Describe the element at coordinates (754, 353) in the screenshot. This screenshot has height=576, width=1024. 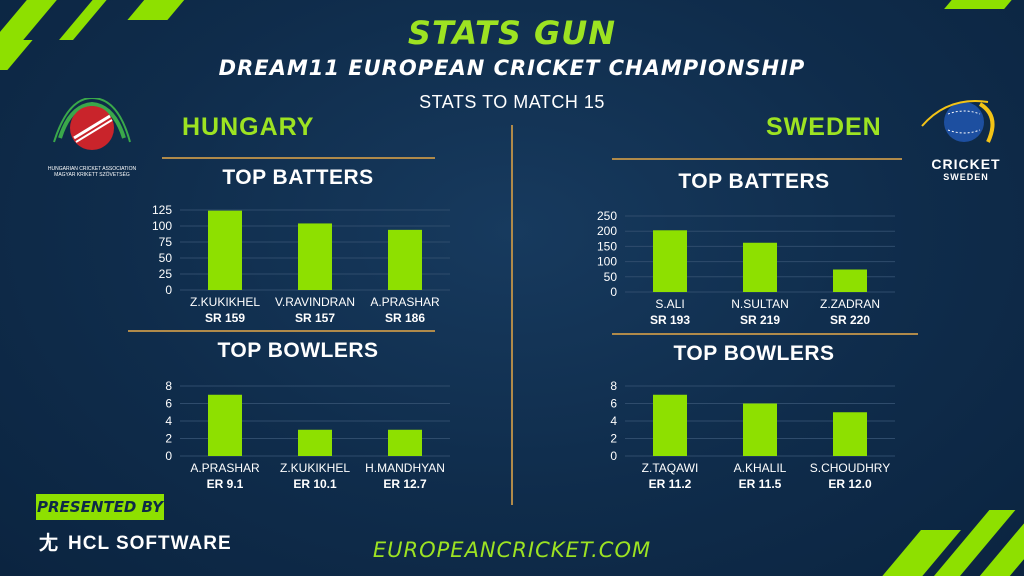
I see `sweden-bowlers-title: TOP BOWLERS` at that location.